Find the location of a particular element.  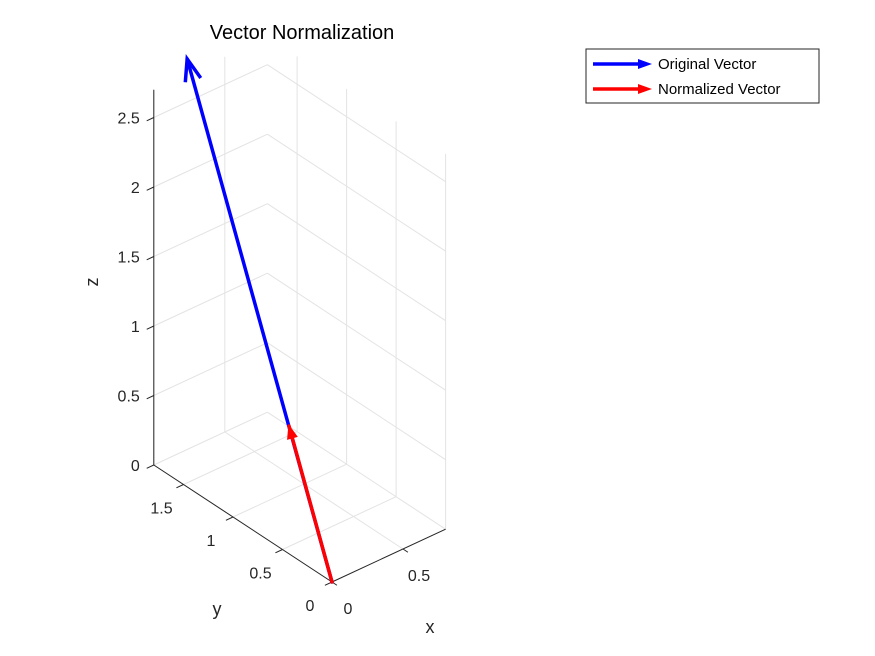

legend-box is located at coordinates (702, 76).